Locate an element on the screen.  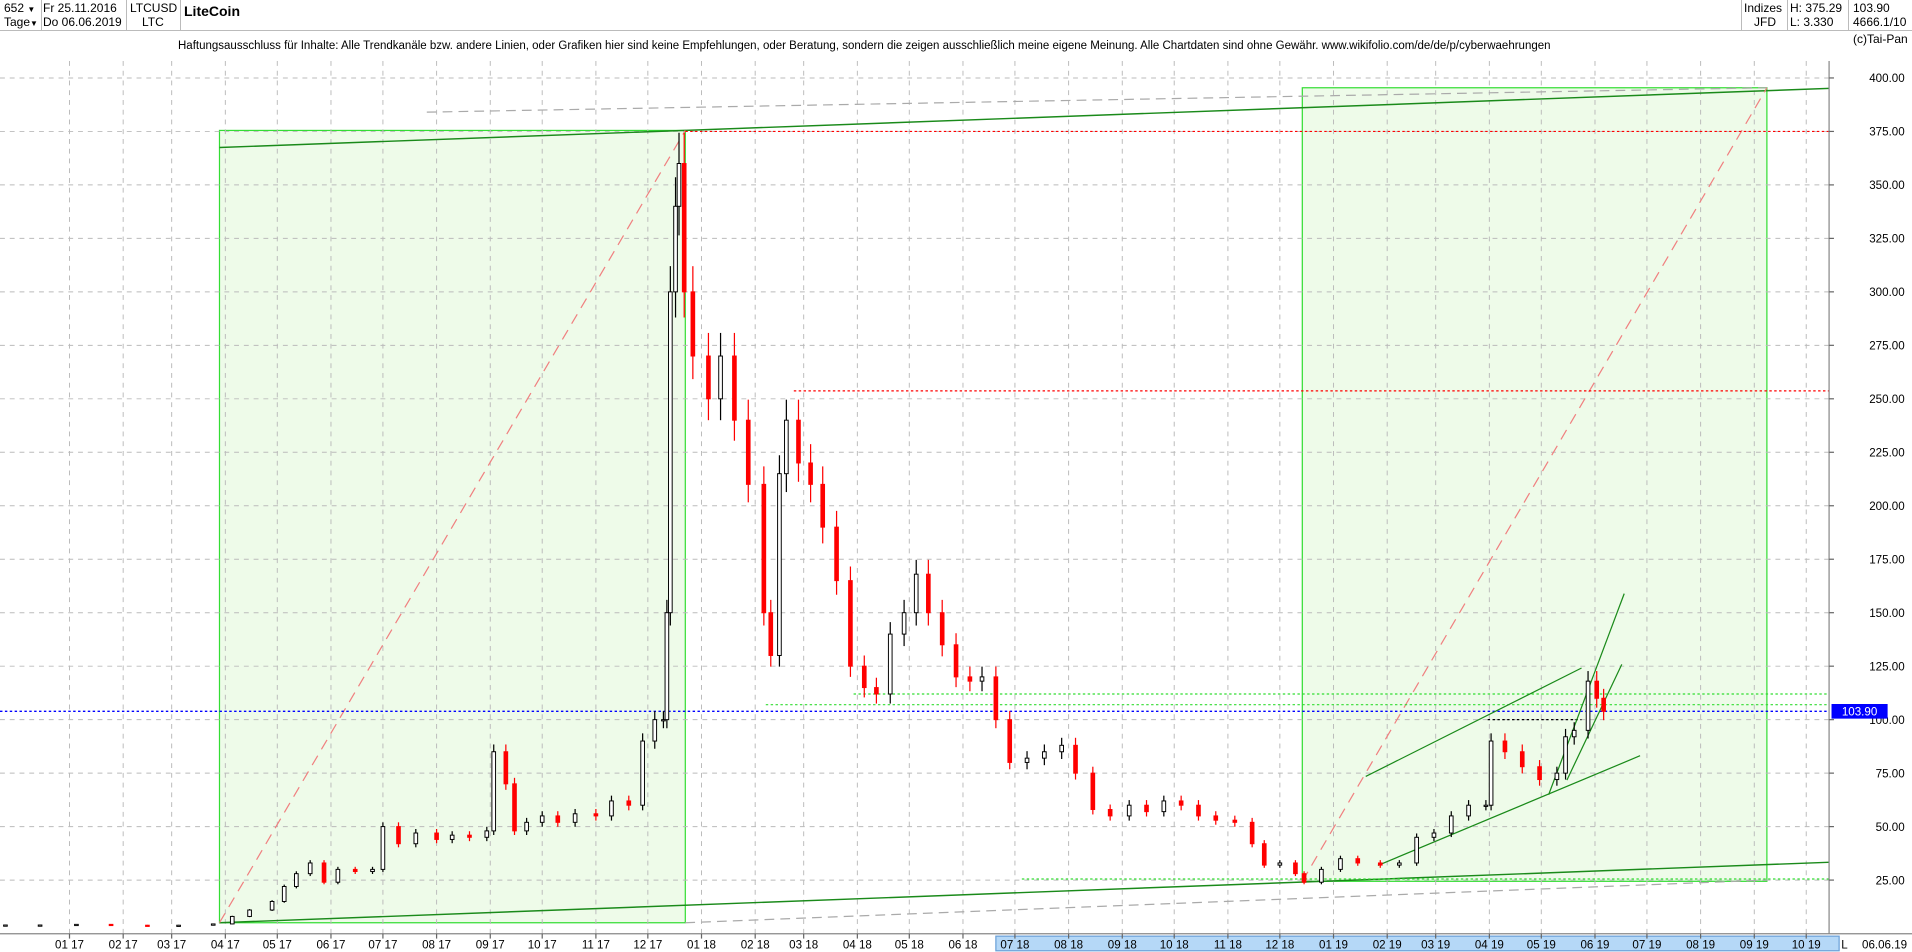
date-to: Do 06.06.2019 is located at coordinates (82, 22).